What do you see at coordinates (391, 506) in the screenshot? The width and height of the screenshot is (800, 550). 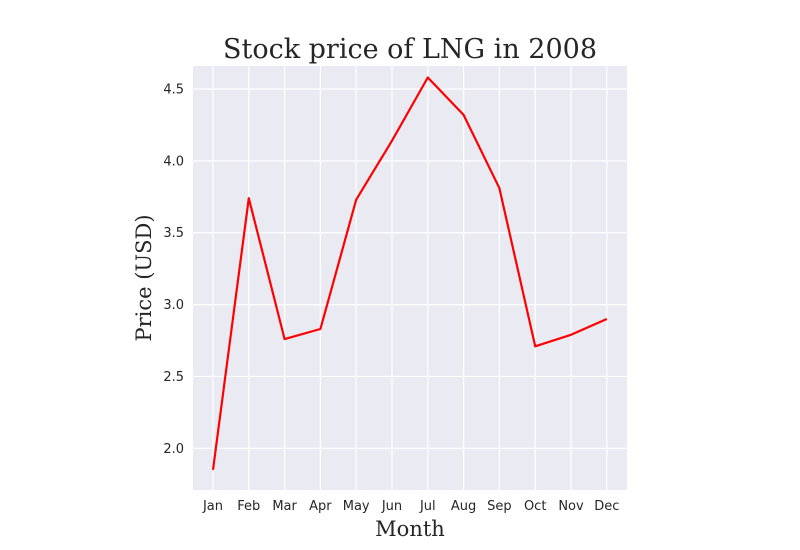 I see `x-tick-label: Jun` at bounding box center [391, 506].